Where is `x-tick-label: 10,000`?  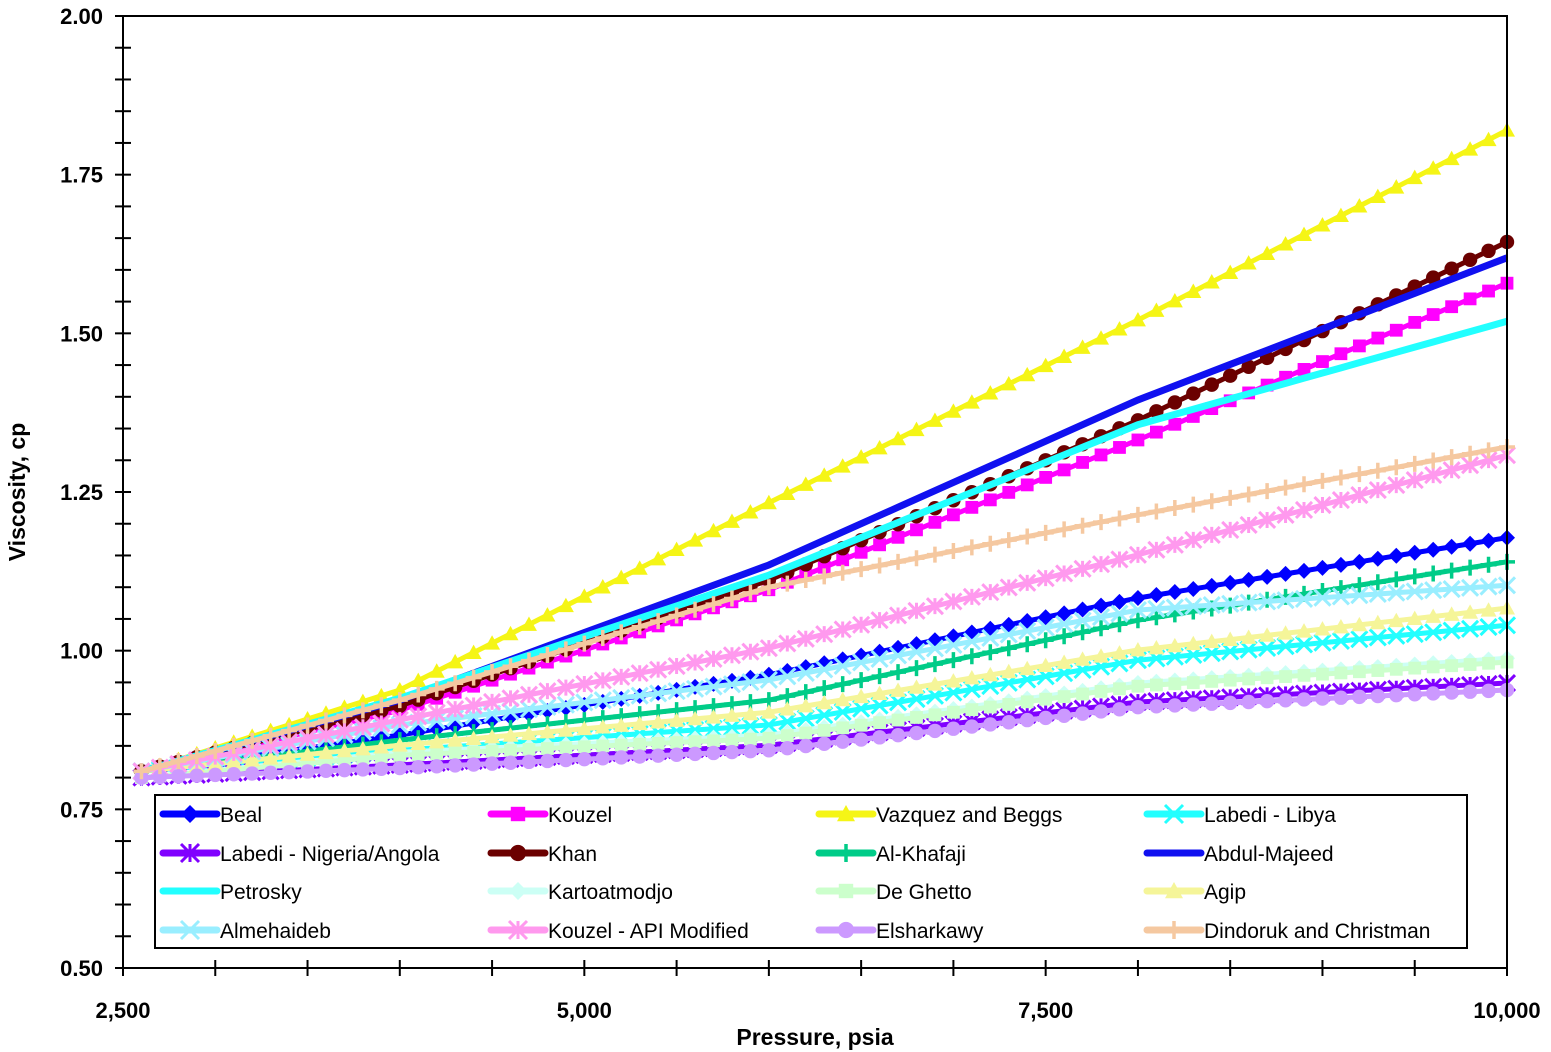 x-tick-label: 10,000 is located at coordinates (1506, 1010).